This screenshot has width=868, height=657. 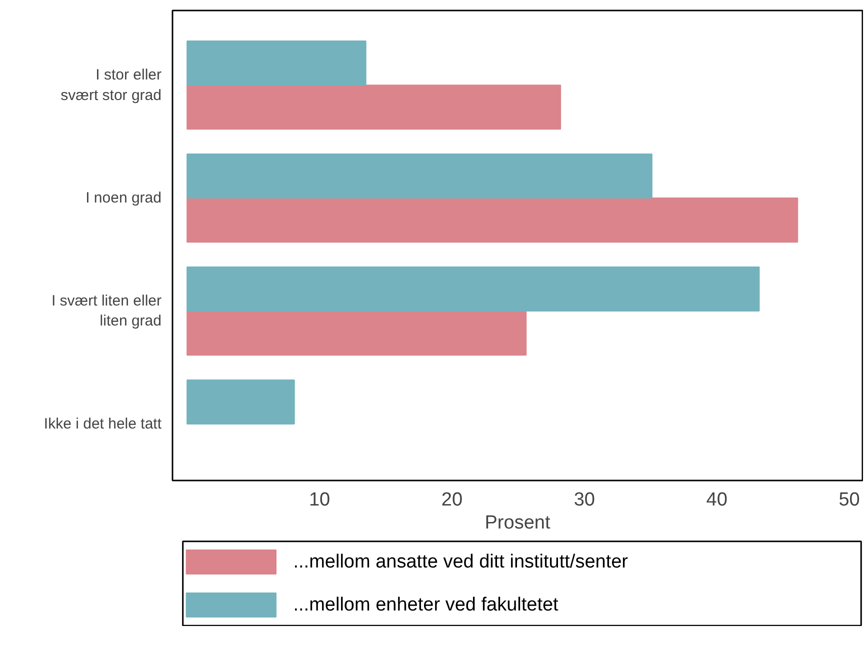 I want to click on x-tick-label: 50, so click(x=849, y=500).